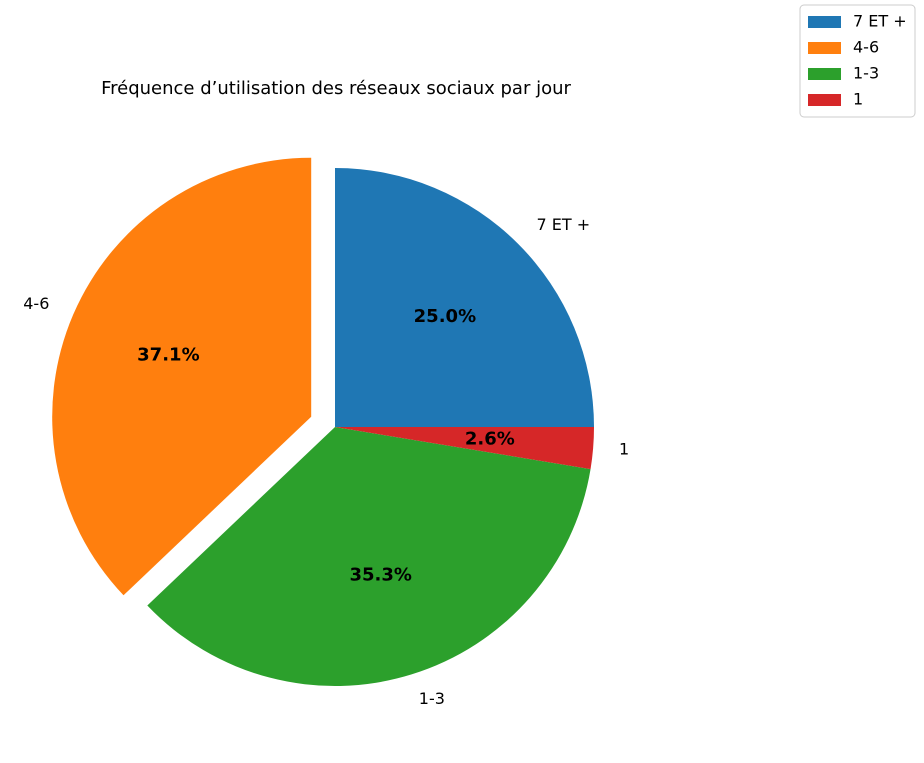  Describe the element at coordinates (380, 575) in the screenshot. I see `pct-label-1-3: 35.3%` at that location.